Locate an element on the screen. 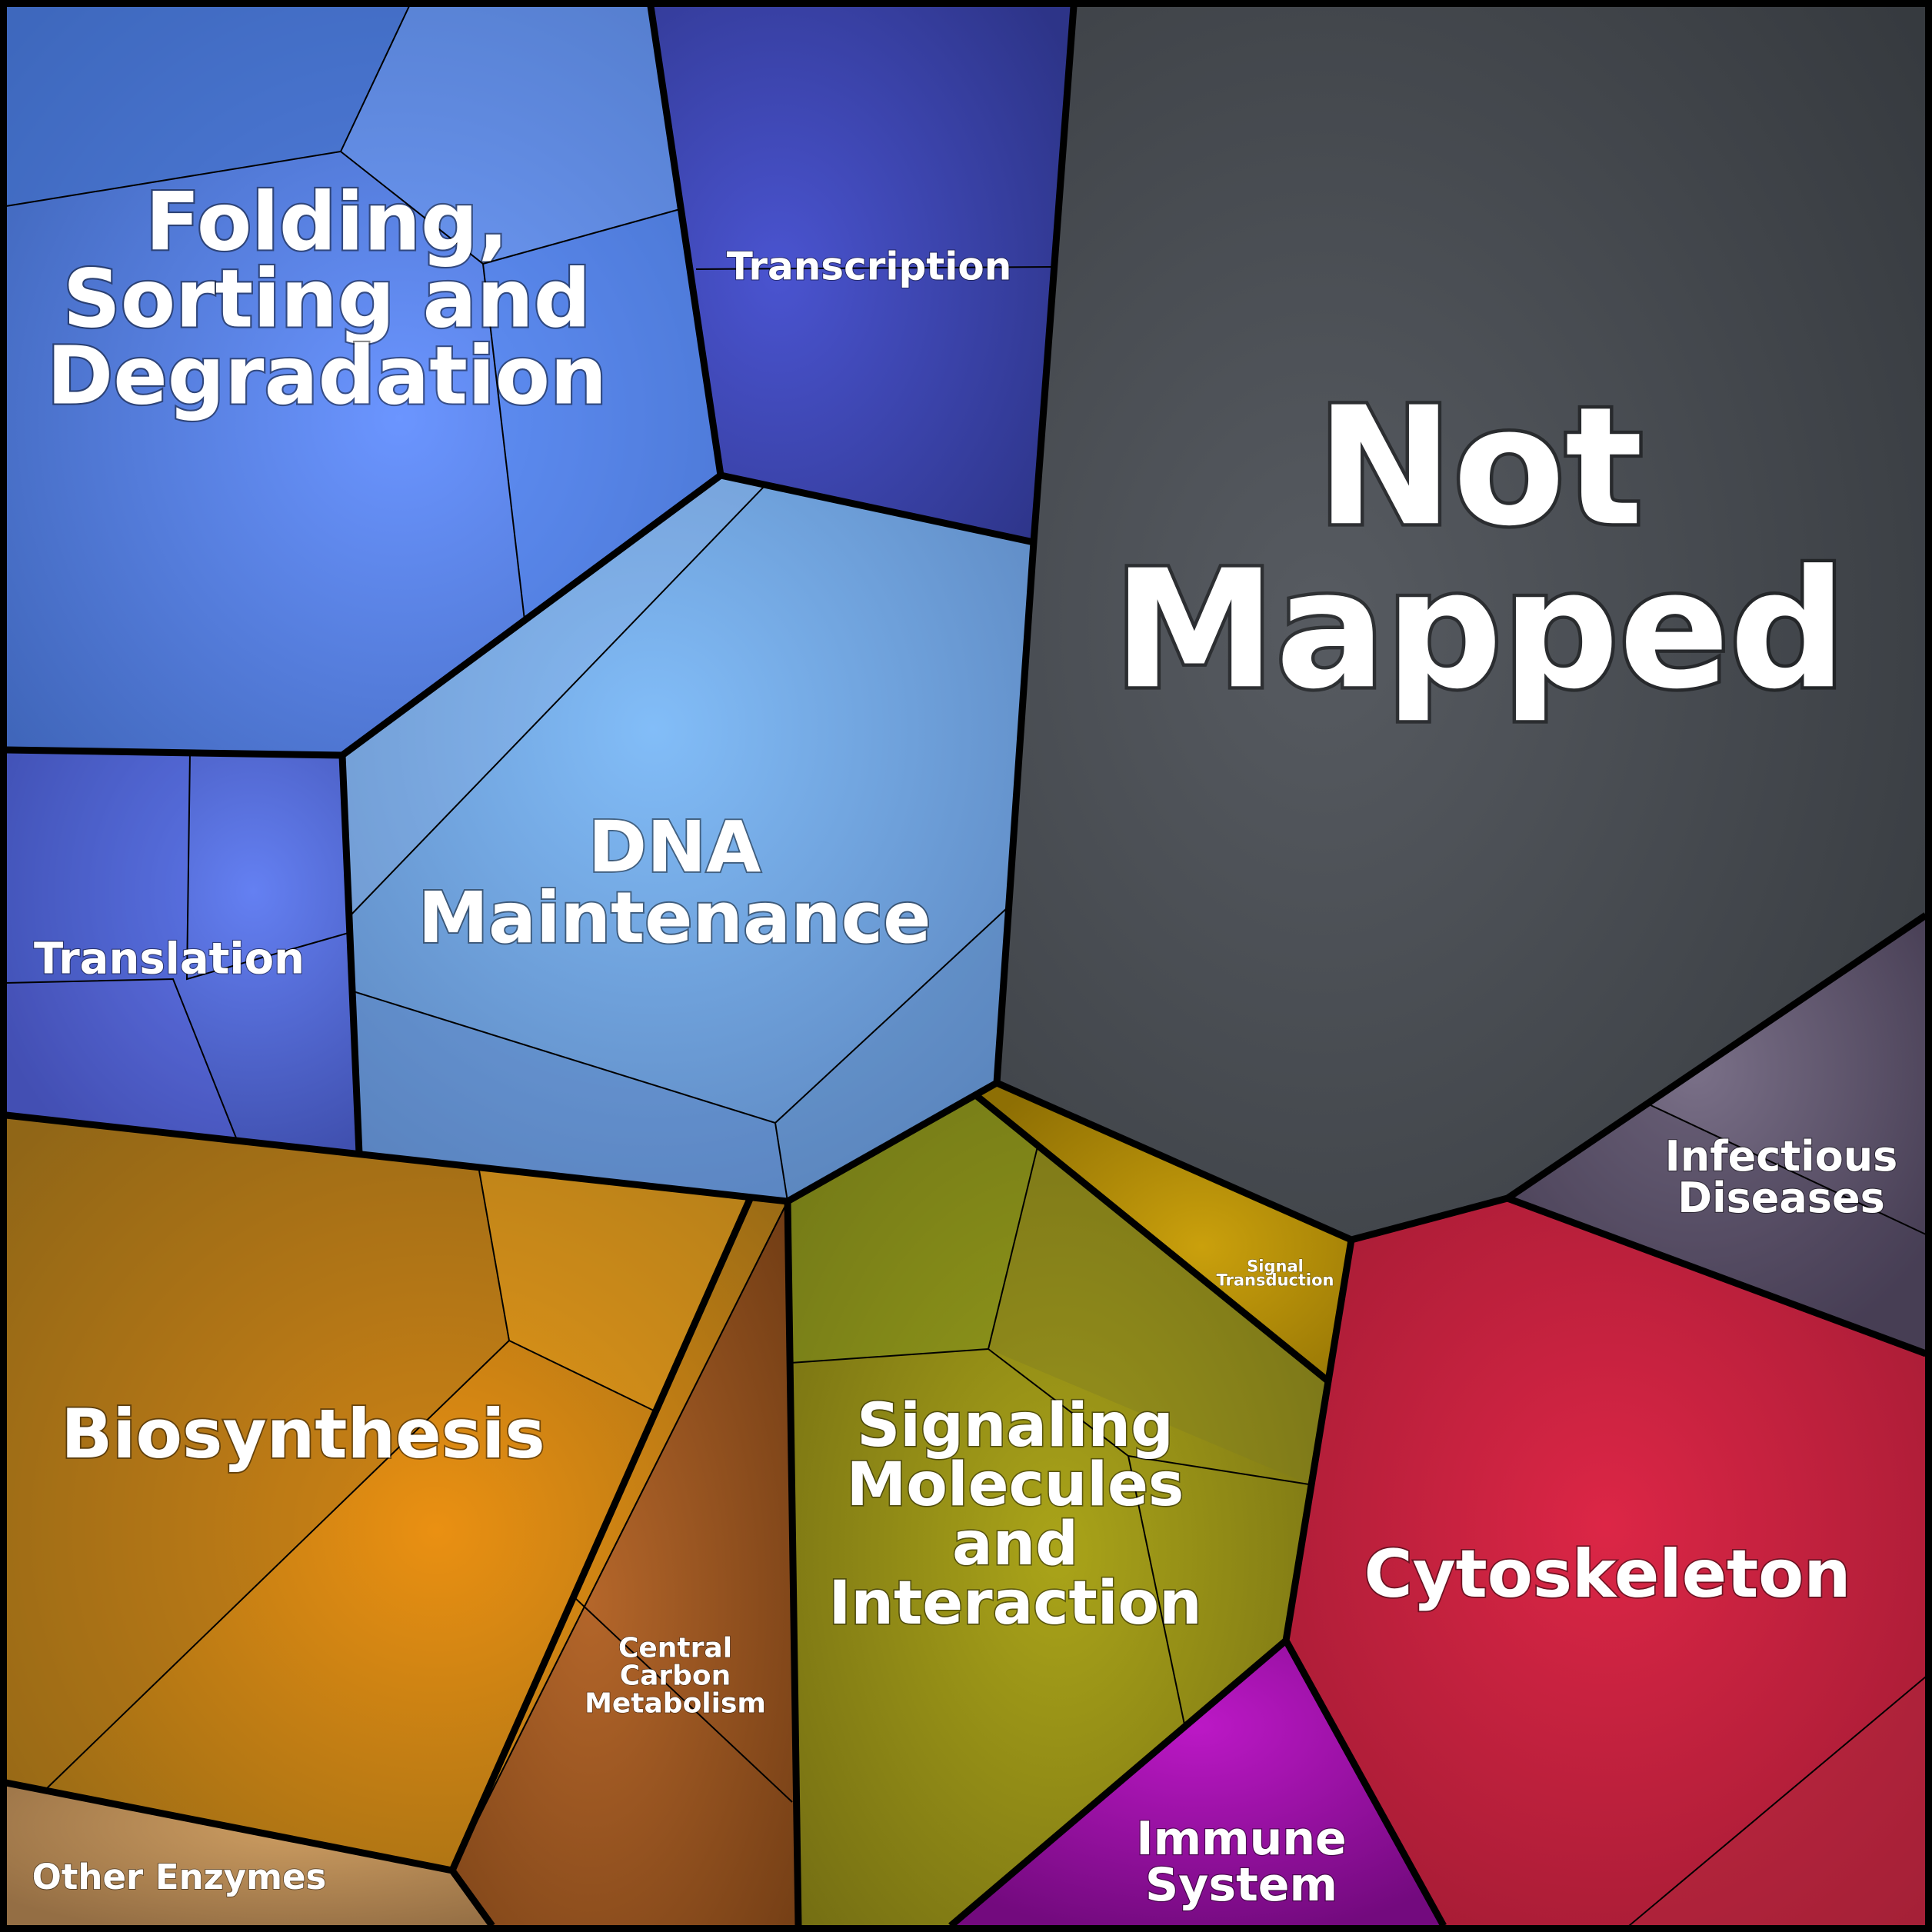 The height and width of the screenshot is (1932, 1932). label-line: Carbon is located at coordinates (675, 1676).